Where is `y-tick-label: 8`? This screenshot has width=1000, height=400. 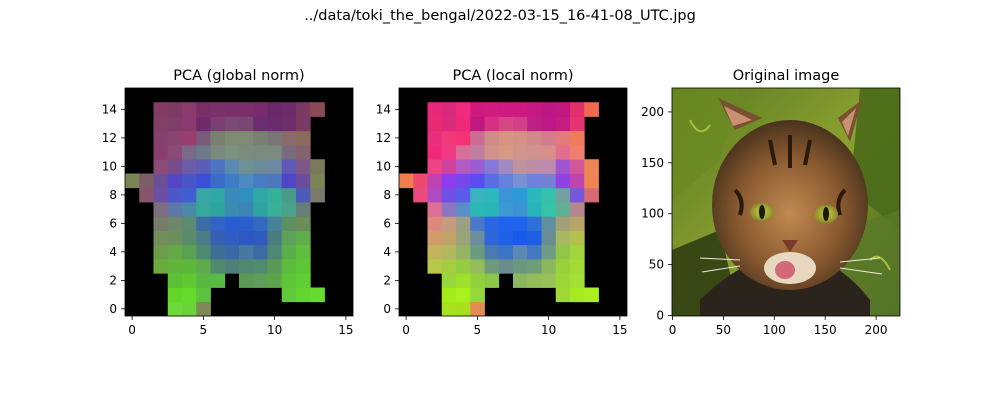
y-tick-label: 8 is located at coordinates (113, 195).